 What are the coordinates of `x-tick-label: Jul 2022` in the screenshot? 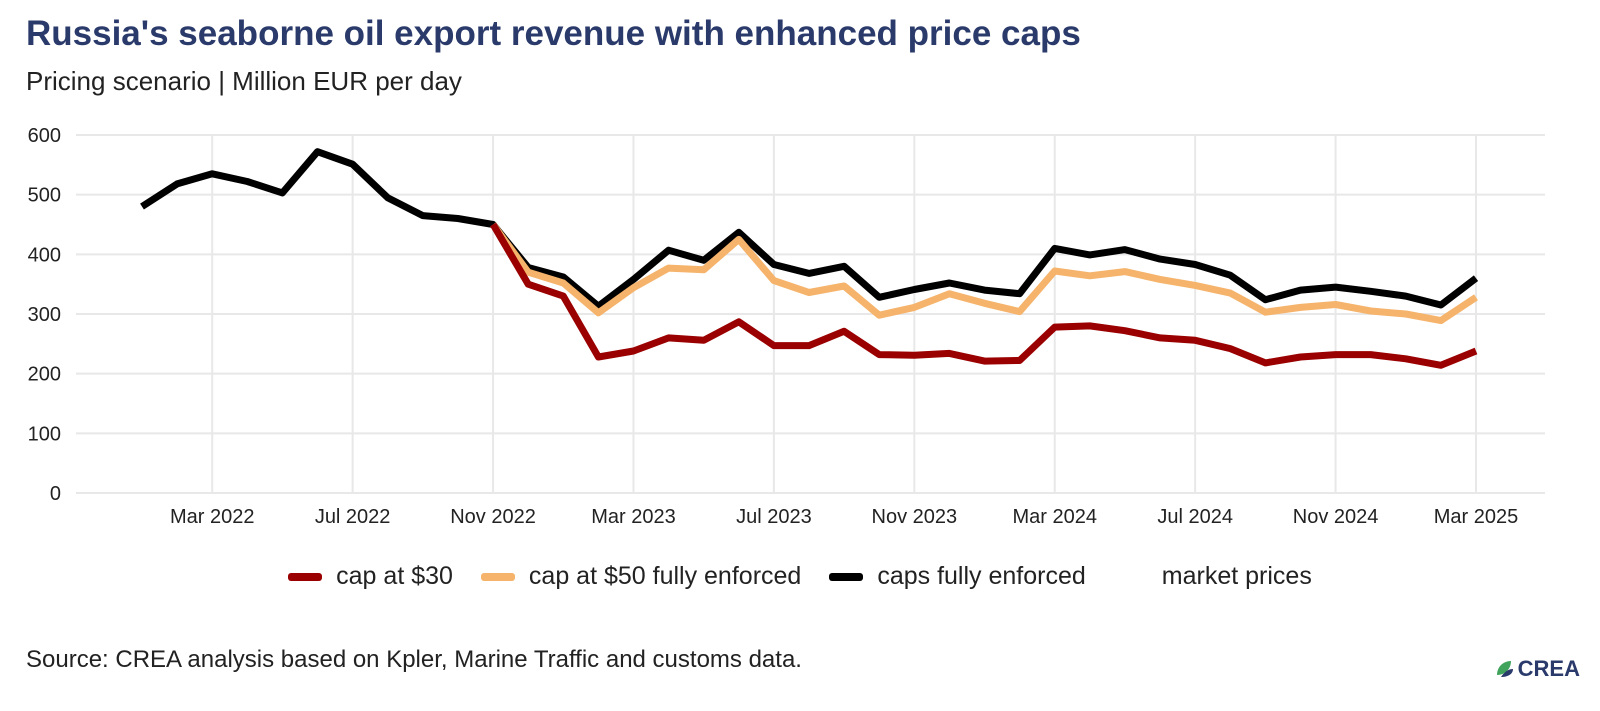 It's located at (353, 517).